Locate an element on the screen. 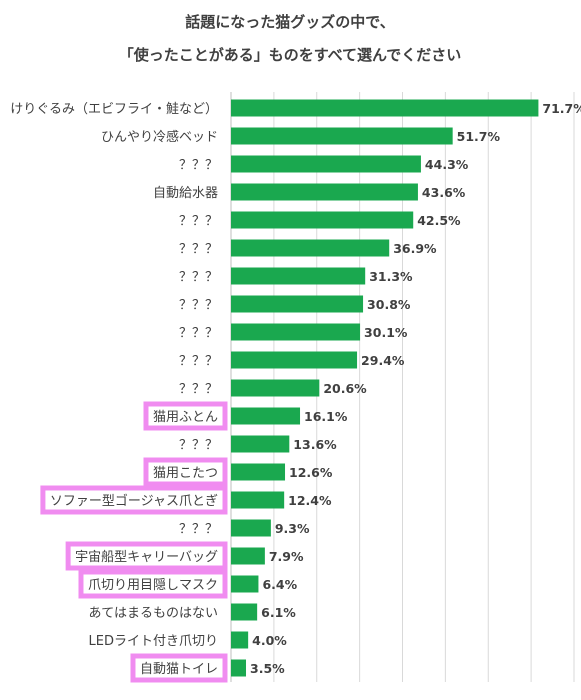 This screenshot has width=581, height=700. value-label: 44.3% is located at coordinates (447, 164).